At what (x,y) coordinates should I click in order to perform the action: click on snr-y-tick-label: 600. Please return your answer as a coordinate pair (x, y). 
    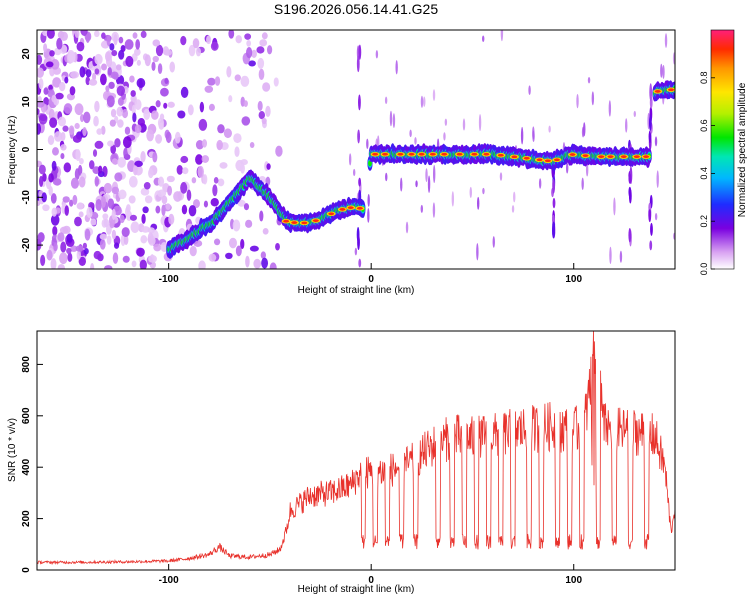
    Looking at the image, I should click on (26, 415).